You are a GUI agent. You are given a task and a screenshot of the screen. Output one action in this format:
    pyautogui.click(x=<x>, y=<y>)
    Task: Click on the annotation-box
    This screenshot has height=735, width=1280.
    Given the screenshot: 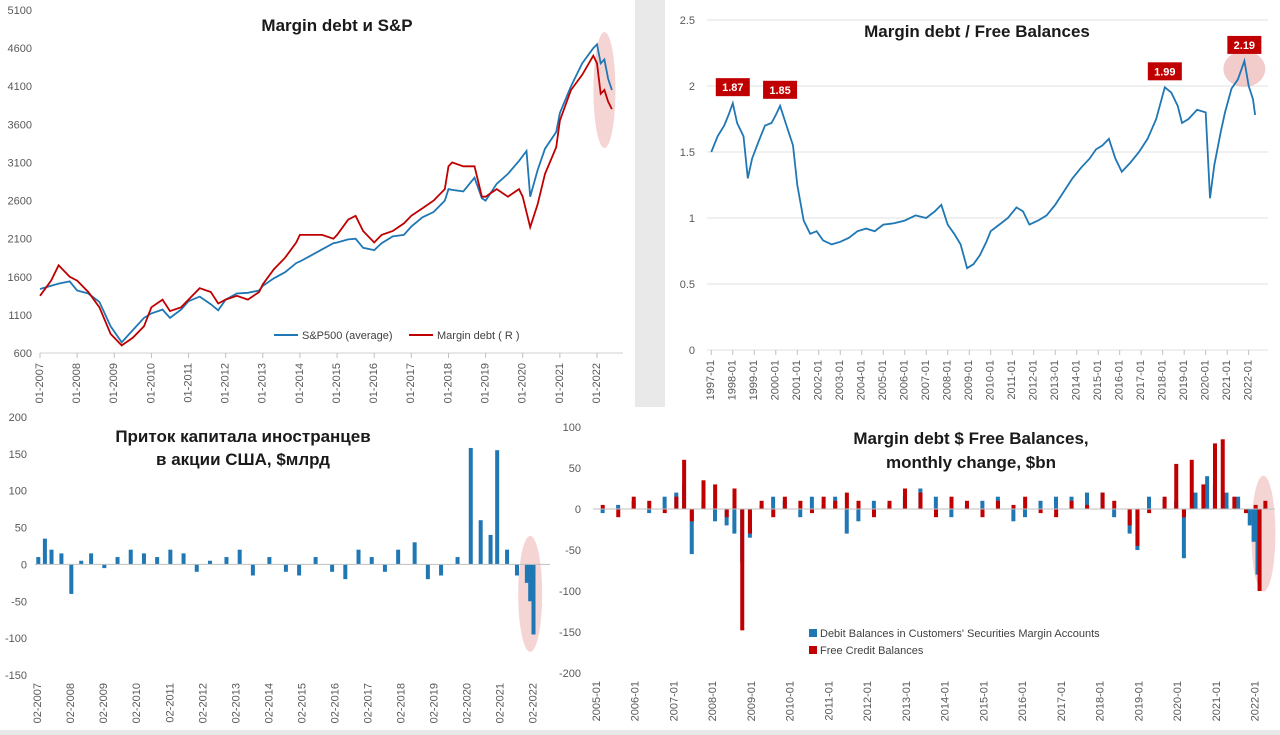 What is the action you would take?
    pyautogui.click(x=780, y=89)
    